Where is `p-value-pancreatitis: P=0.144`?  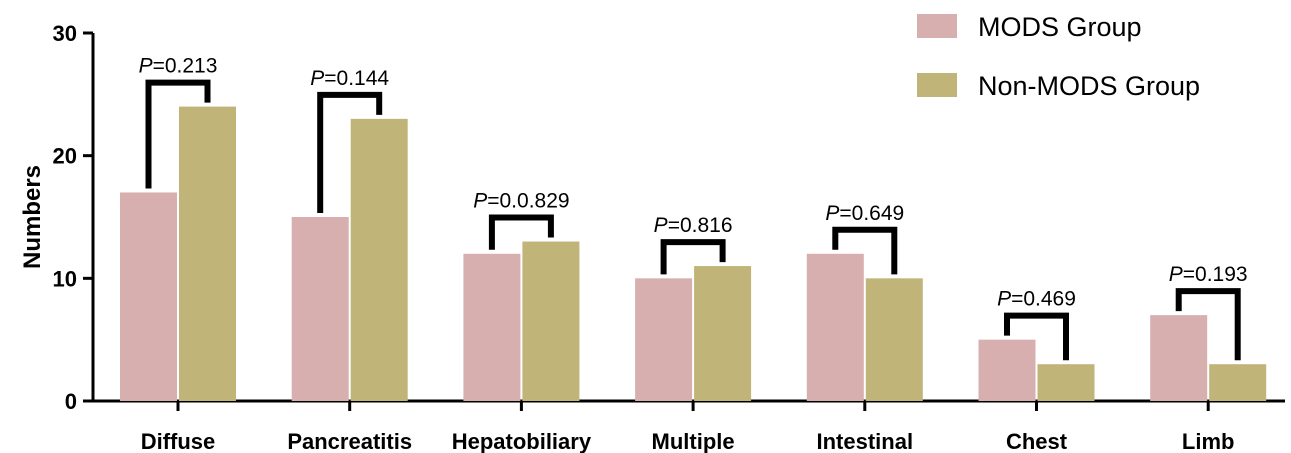
p-value-pancreatitis: P=0.144 is located at coordinates (349, 78).